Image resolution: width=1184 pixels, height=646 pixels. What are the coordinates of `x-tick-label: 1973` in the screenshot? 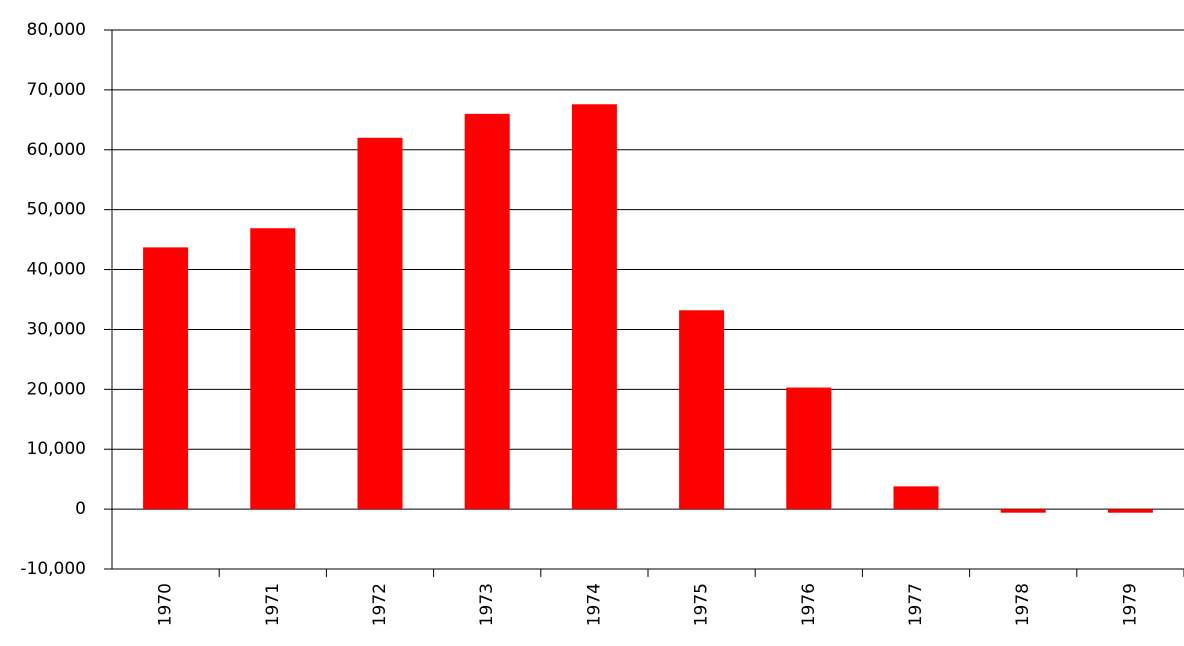 It's located at (487, 604).